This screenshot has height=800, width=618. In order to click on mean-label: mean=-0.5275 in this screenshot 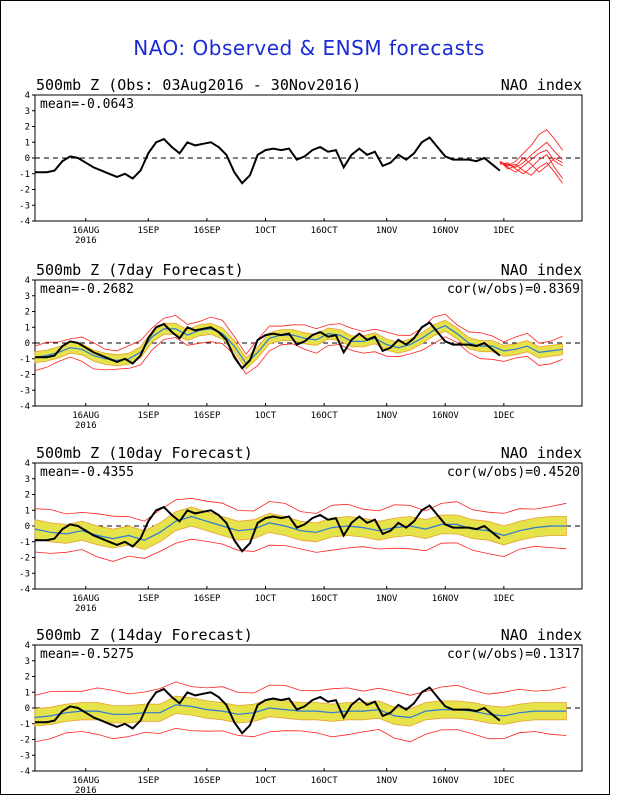, I will do `click(87, 654)`.